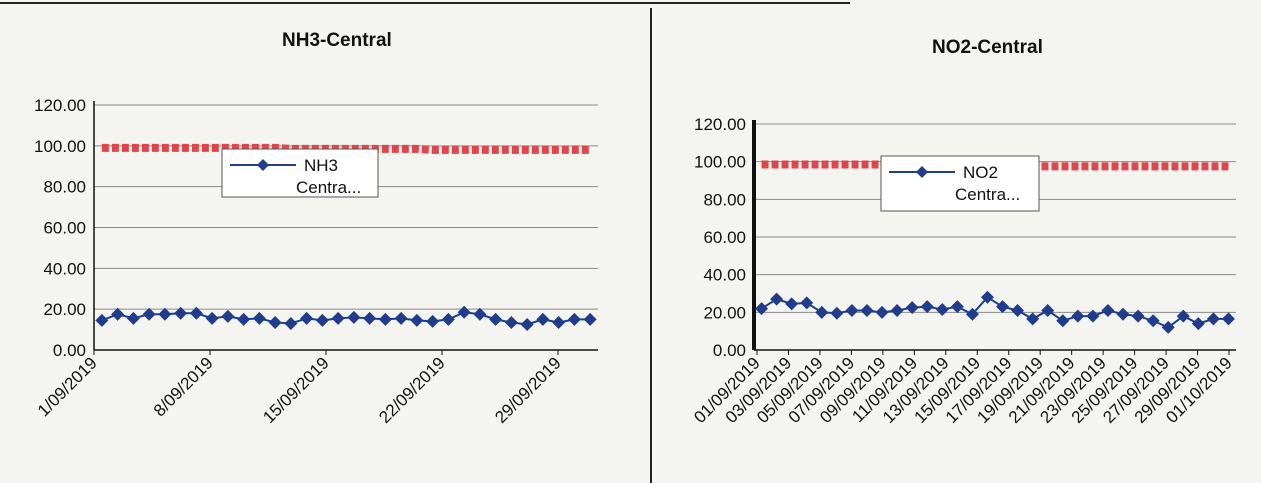 The width and height of the screenshot is (1261, 483). I want to click on x-tick-label: 1/09/2019, so click(67, 386).